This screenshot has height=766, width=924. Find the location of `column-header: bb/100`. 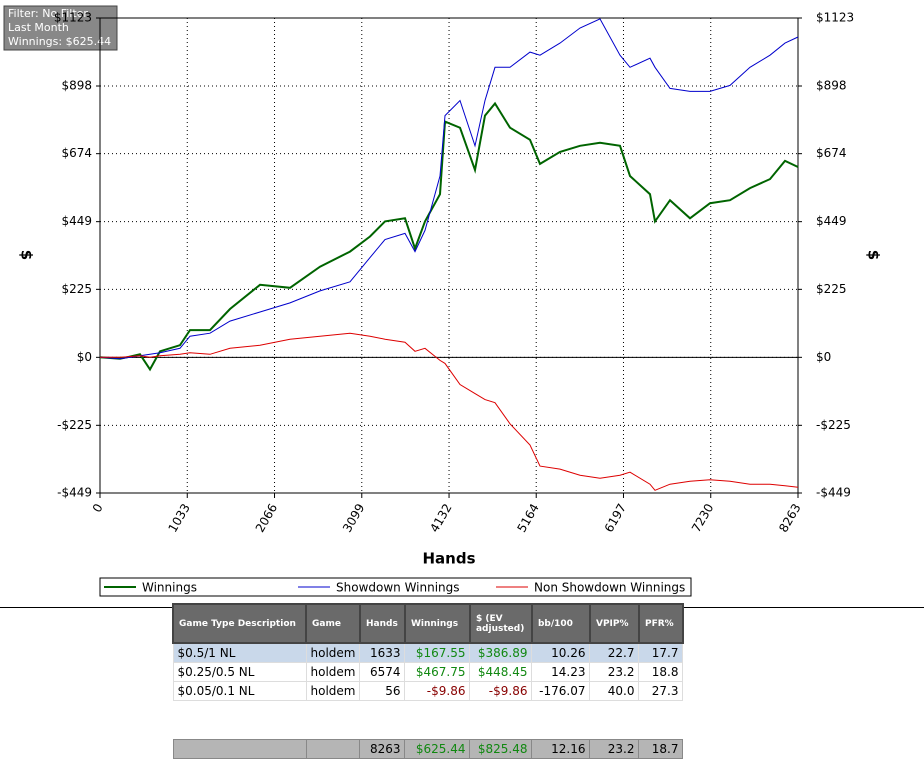

column-header: bb/100 is located at coordinates (560, 623).